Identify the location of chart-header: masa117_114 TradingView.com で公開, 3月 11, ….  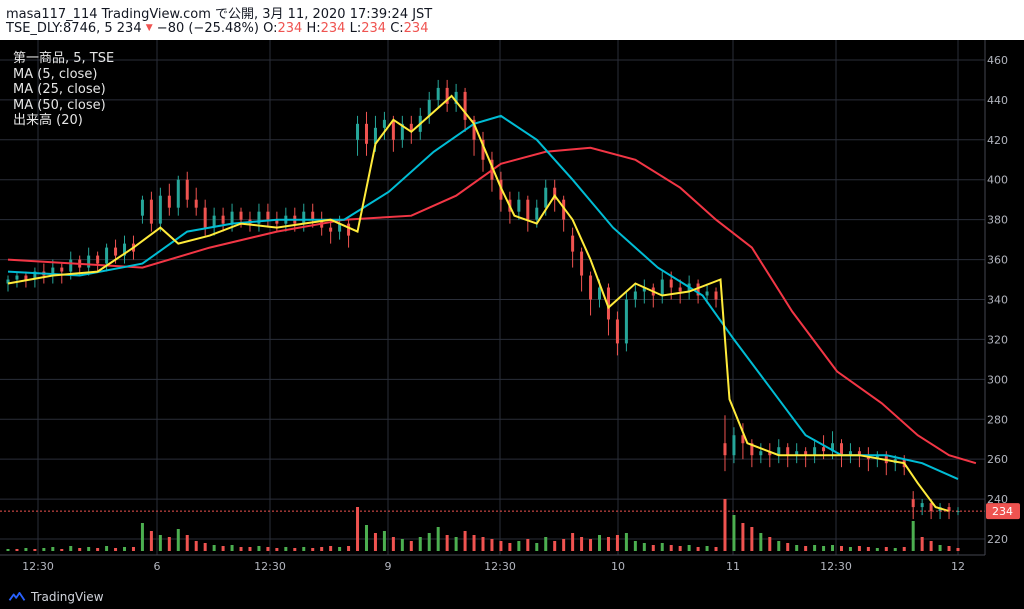
(512, 20).